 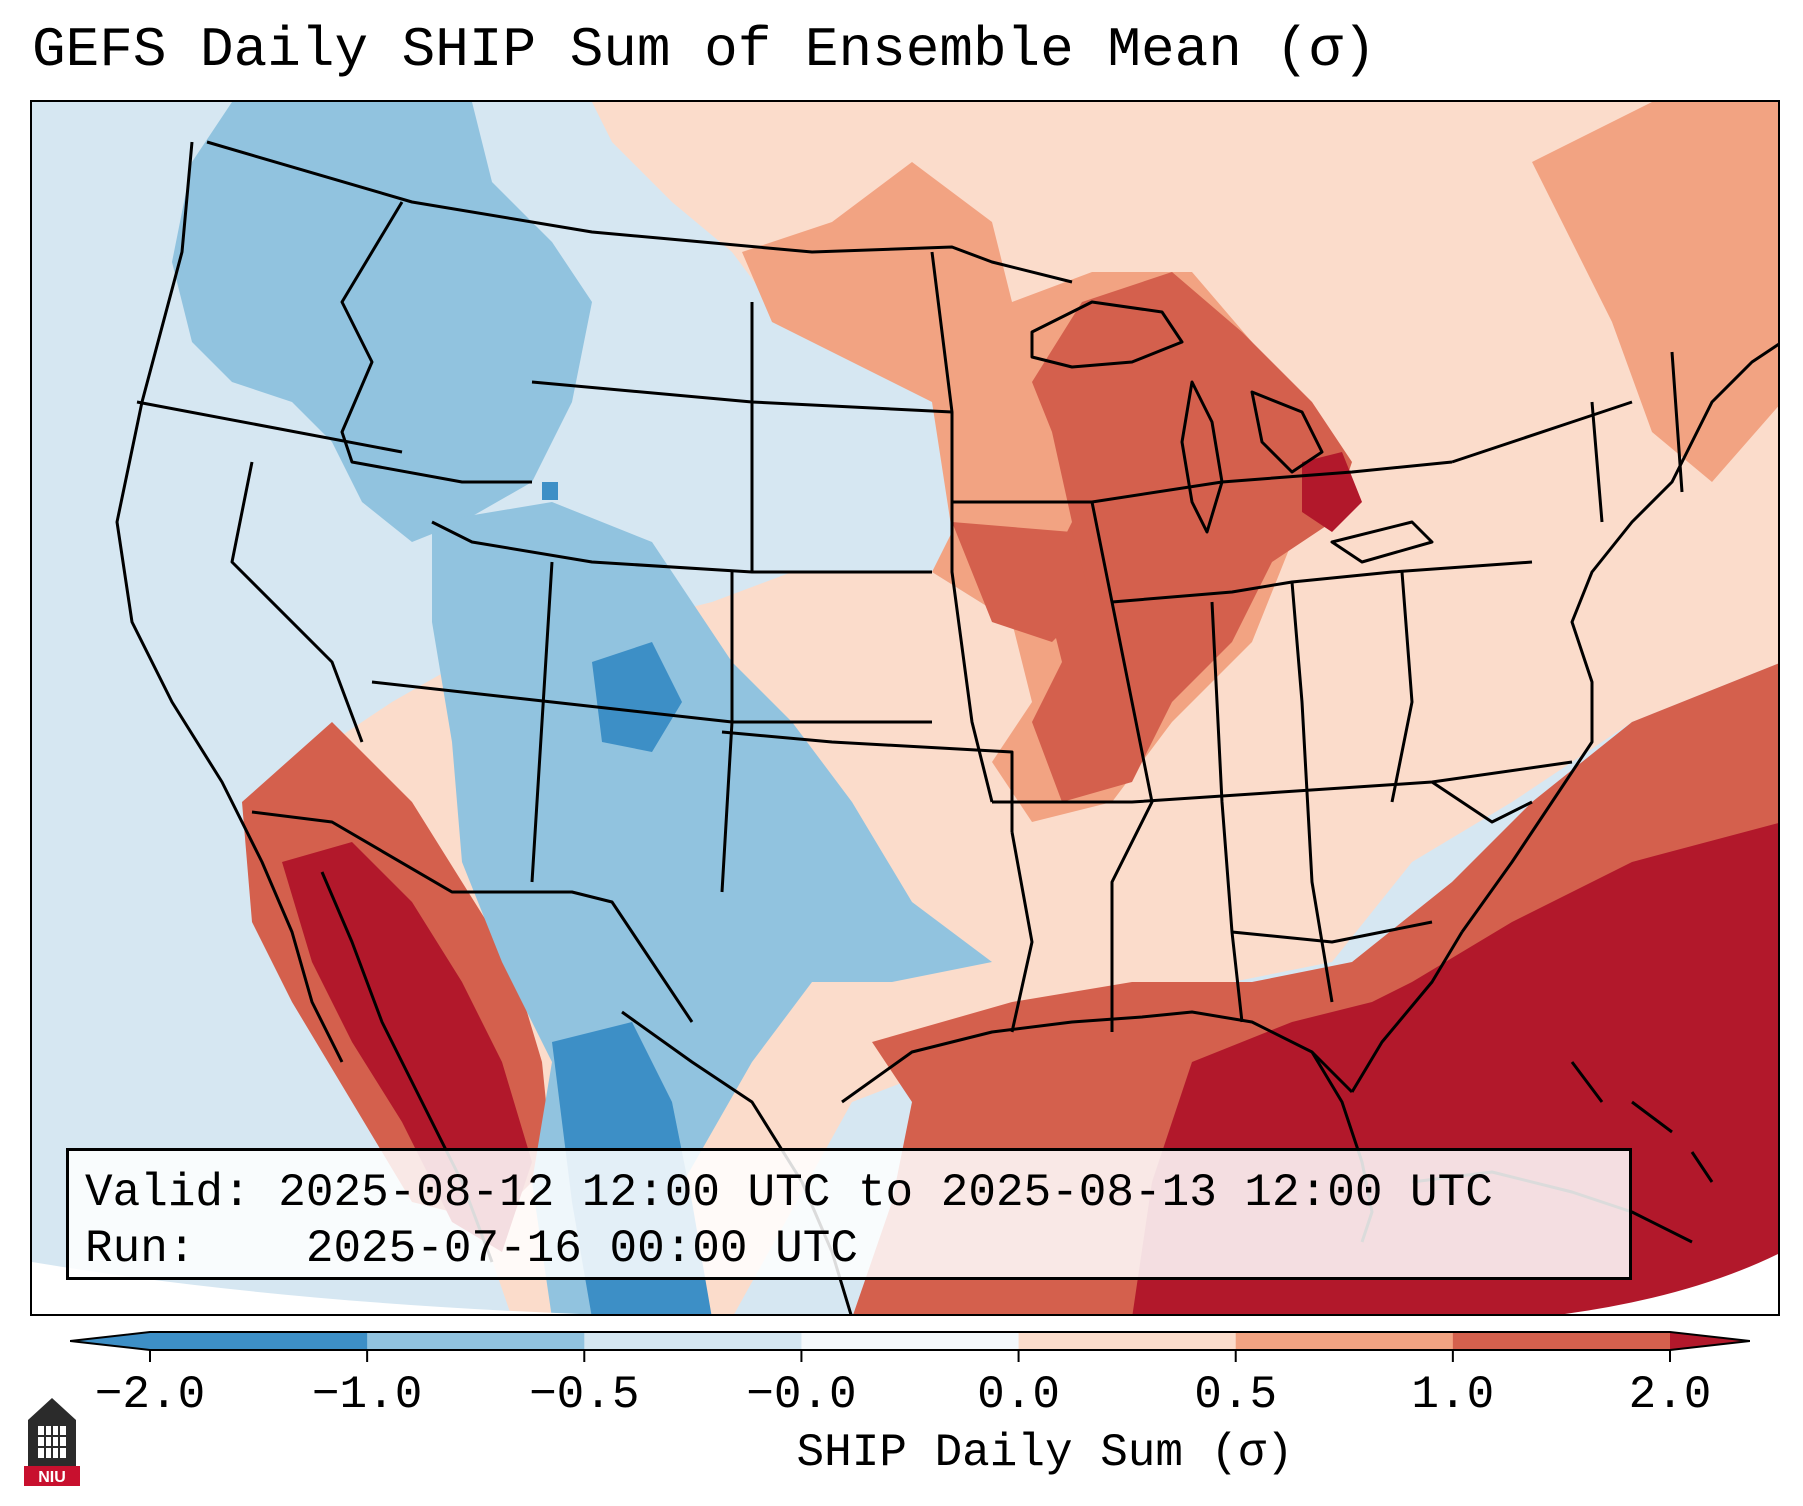 I want to click on colorbar-tick-label: −1.0, so click(x=367, y=1395).